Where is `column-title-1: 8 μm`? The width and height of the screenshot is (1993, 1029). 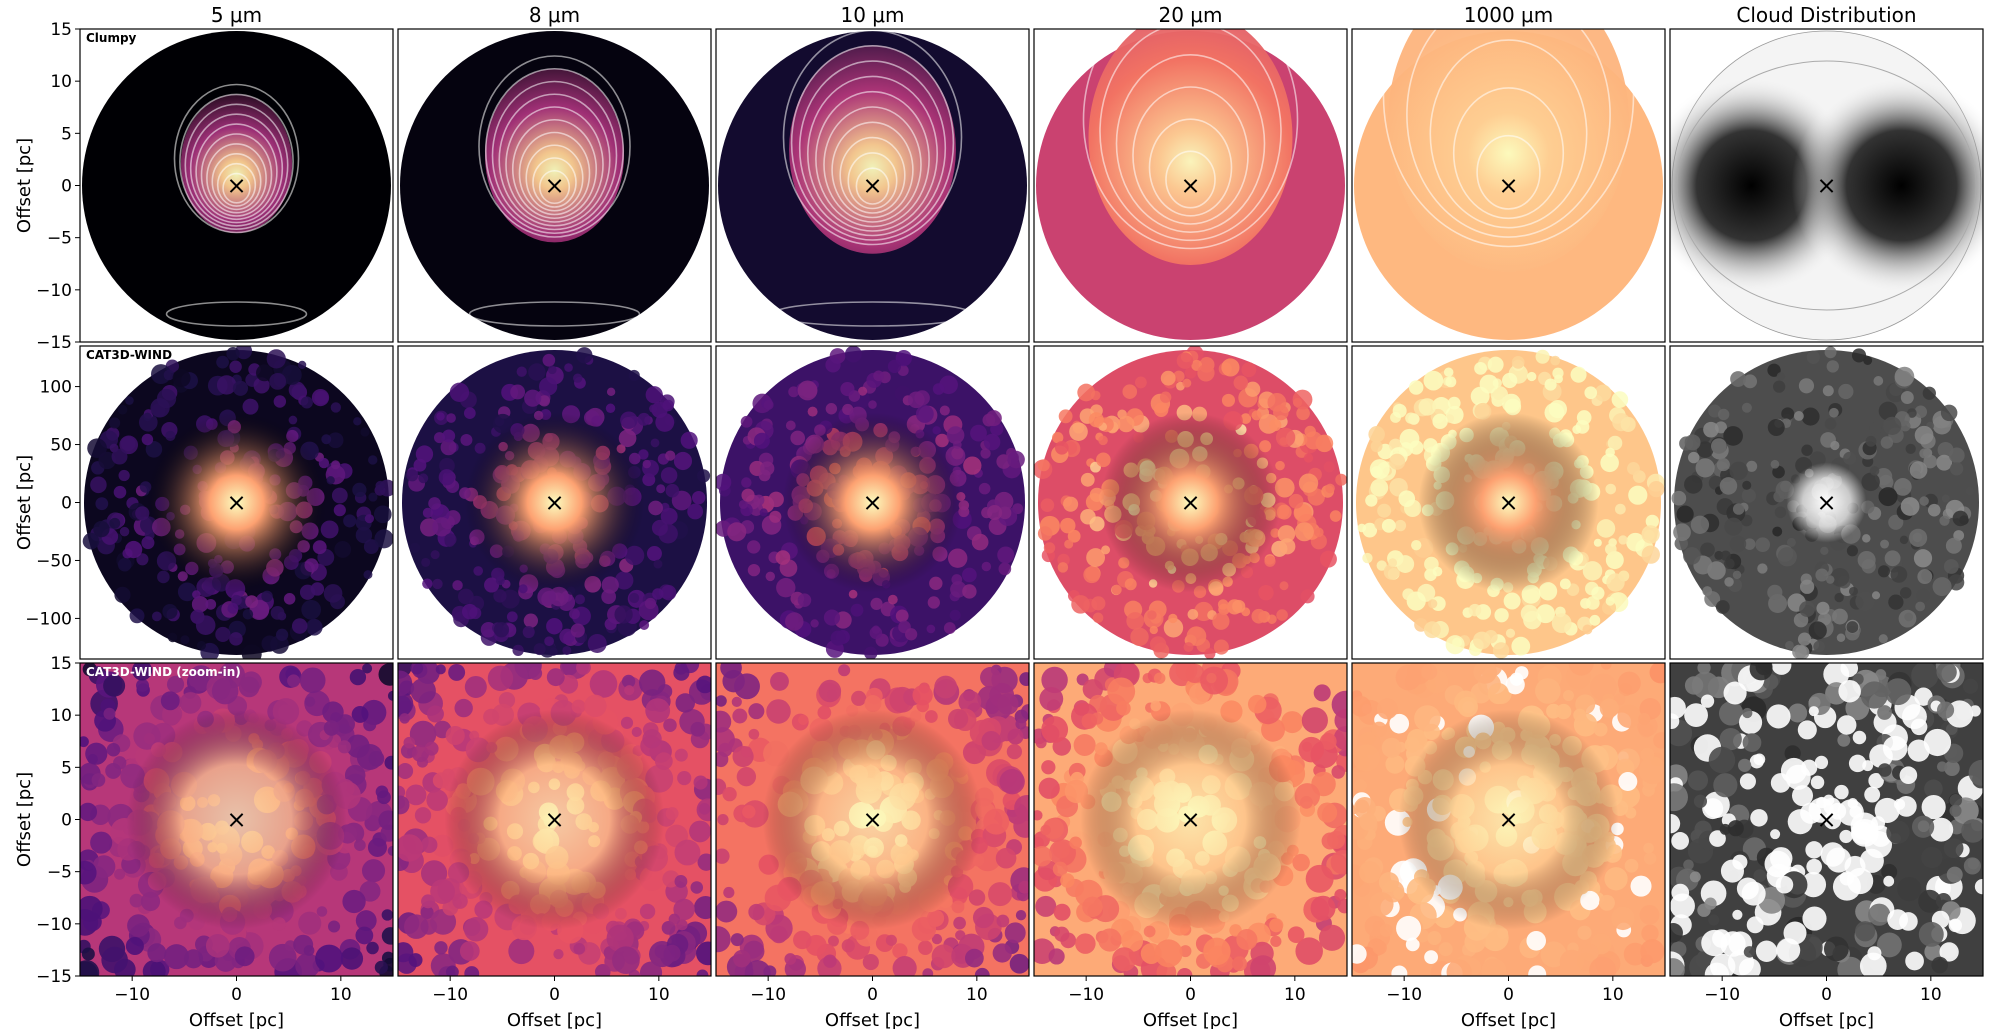 column-title-1: 8 μm is located at coordinates (554, 15).